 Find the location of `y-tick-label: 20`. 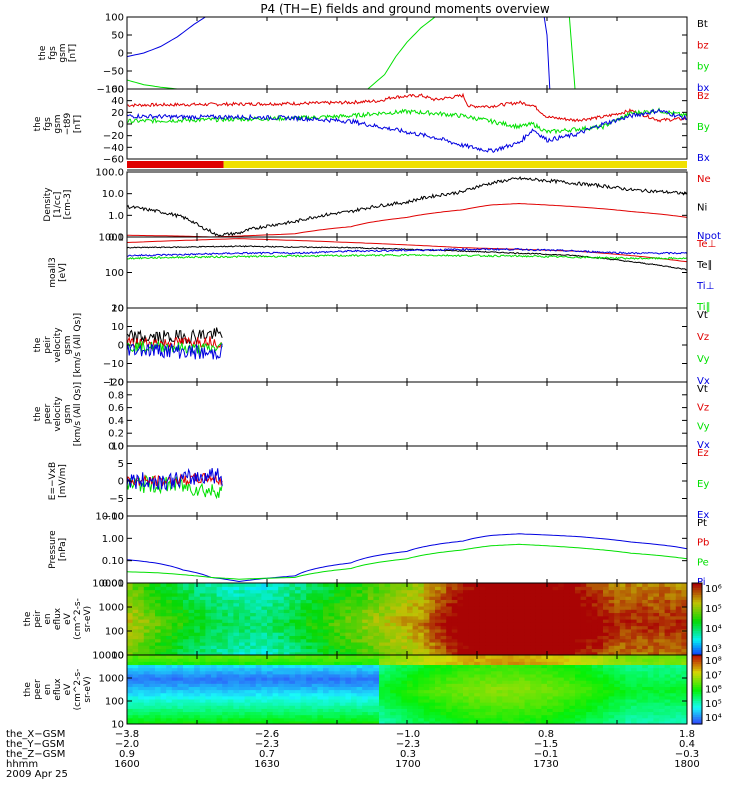

y-tick-label: 20 is located at coordinates (117, 309).